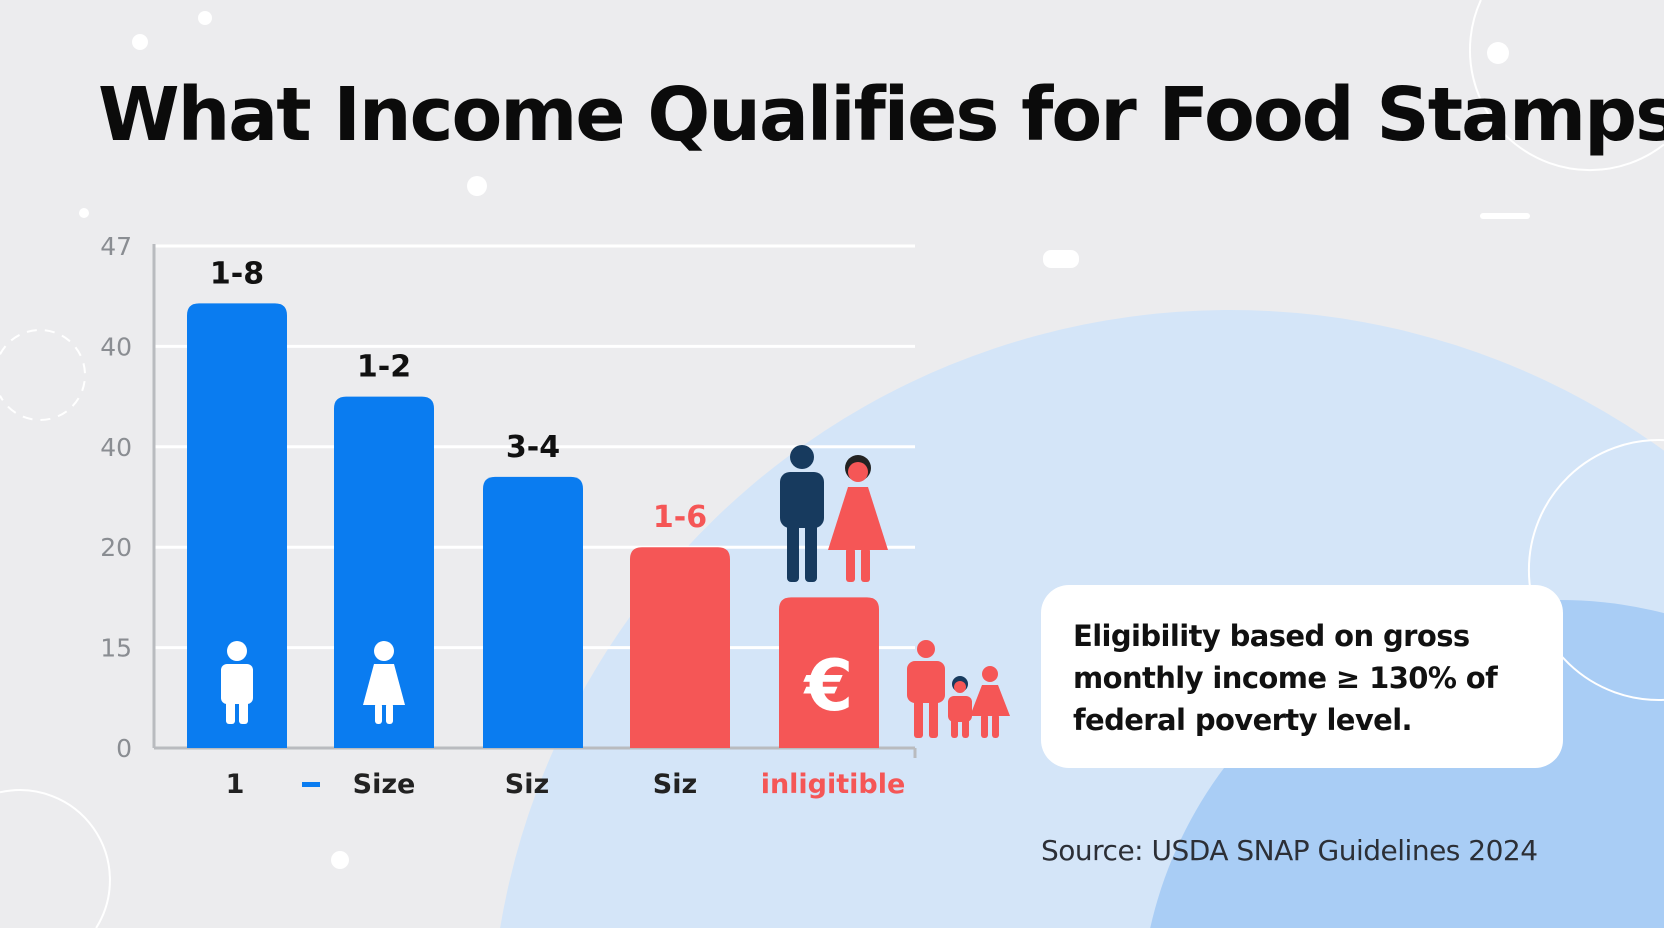 This screenshot has width=1664, height=928. Describe the element at coordinates (533, 447) in the screenshot. I see `bar-data-label: 3-4` at that location.